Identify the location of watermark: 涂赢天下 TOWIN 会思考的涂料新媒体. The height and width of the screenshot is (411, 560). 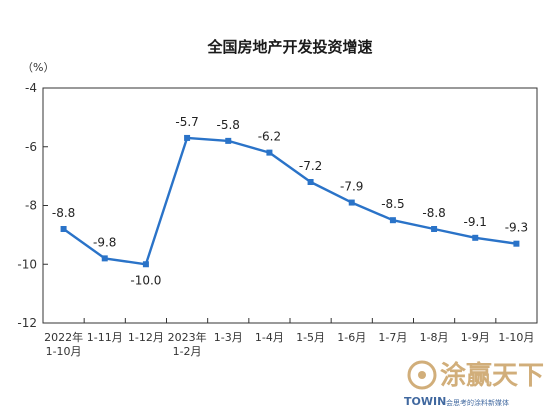
(474, 384).